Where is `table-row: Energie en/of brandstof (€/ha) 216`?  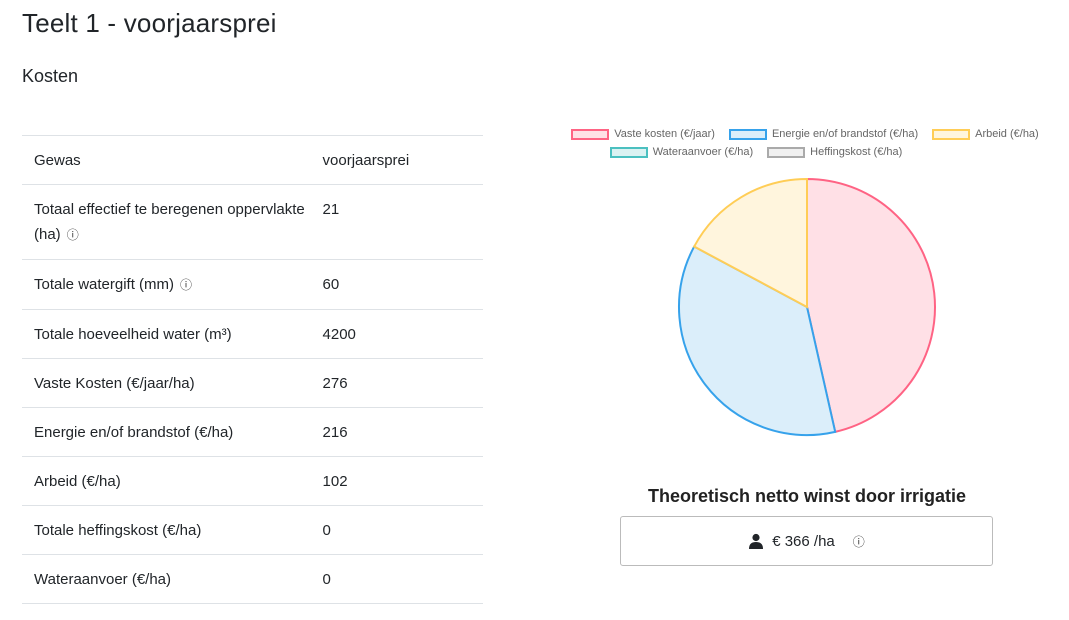 table-row: Energie en/of brandstof (€/ha) 216 is located at coordinates (252, 432).